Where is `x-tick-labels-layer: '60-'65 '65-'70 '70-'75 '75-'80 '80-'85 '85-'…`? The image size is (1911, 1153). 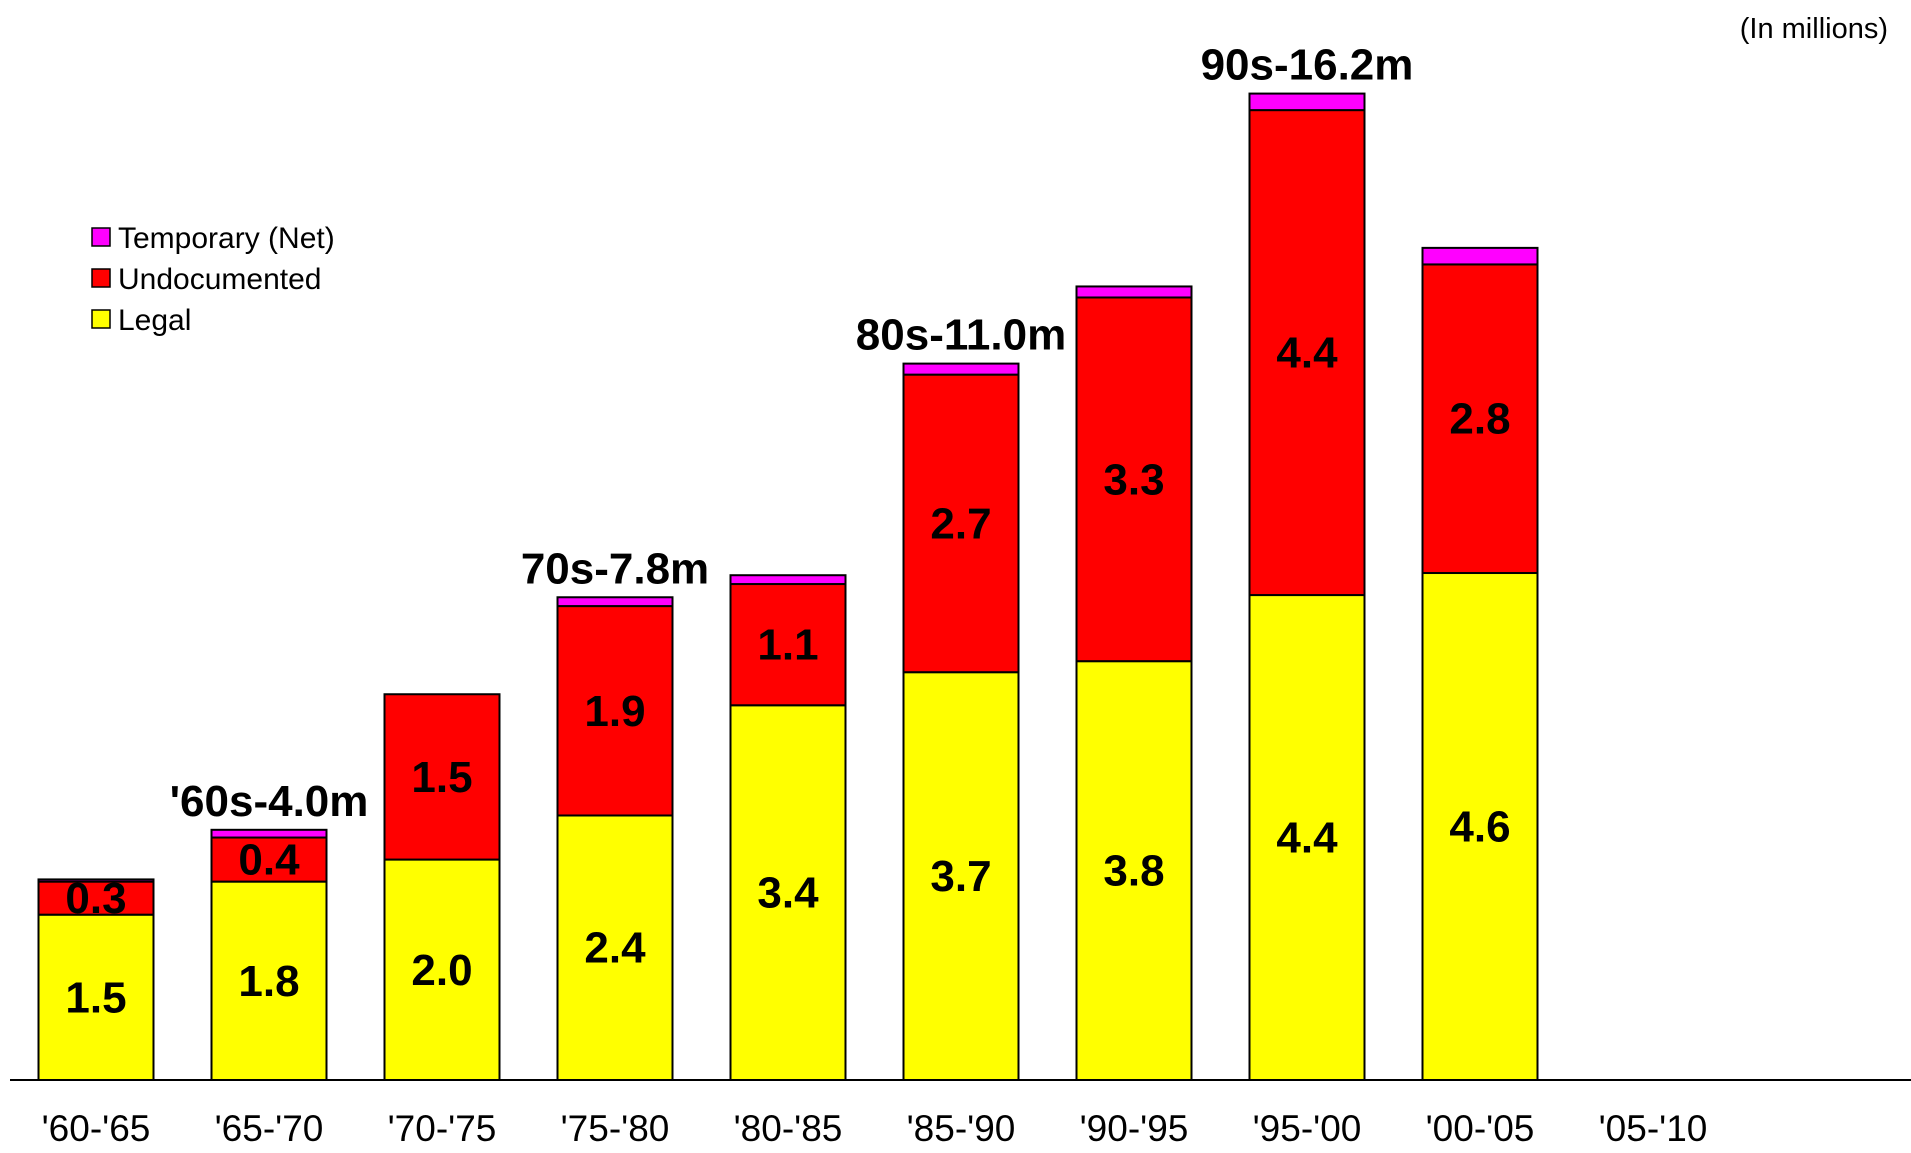
x-tick-labels-layer: '60-'65 '65-'70 '70-'75 '75-'80 '80-'85 '85-'… is located at coordinates (875, 1128).